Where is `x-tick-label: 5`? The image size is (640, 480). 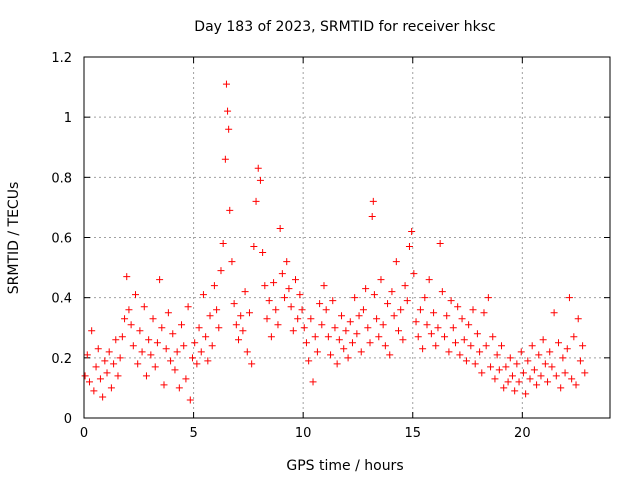
x-tick-label: 5 is located at coordinates (193, 433).